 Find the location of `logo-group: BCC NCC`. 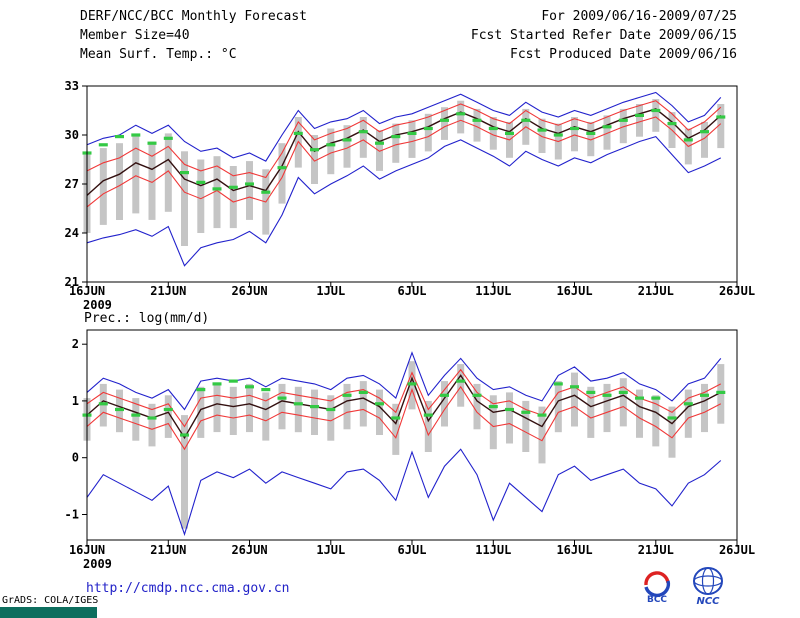

logo-group: BCC NCC is located at coordinates (685, 586).